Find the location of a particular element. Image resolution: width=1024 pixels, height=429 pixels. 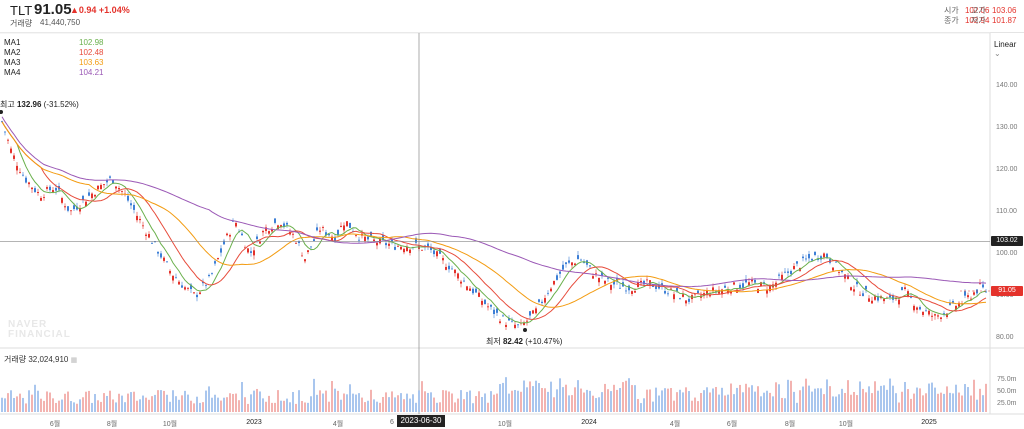

ma4-value: 104.21 is located at coordinates (91, 72).